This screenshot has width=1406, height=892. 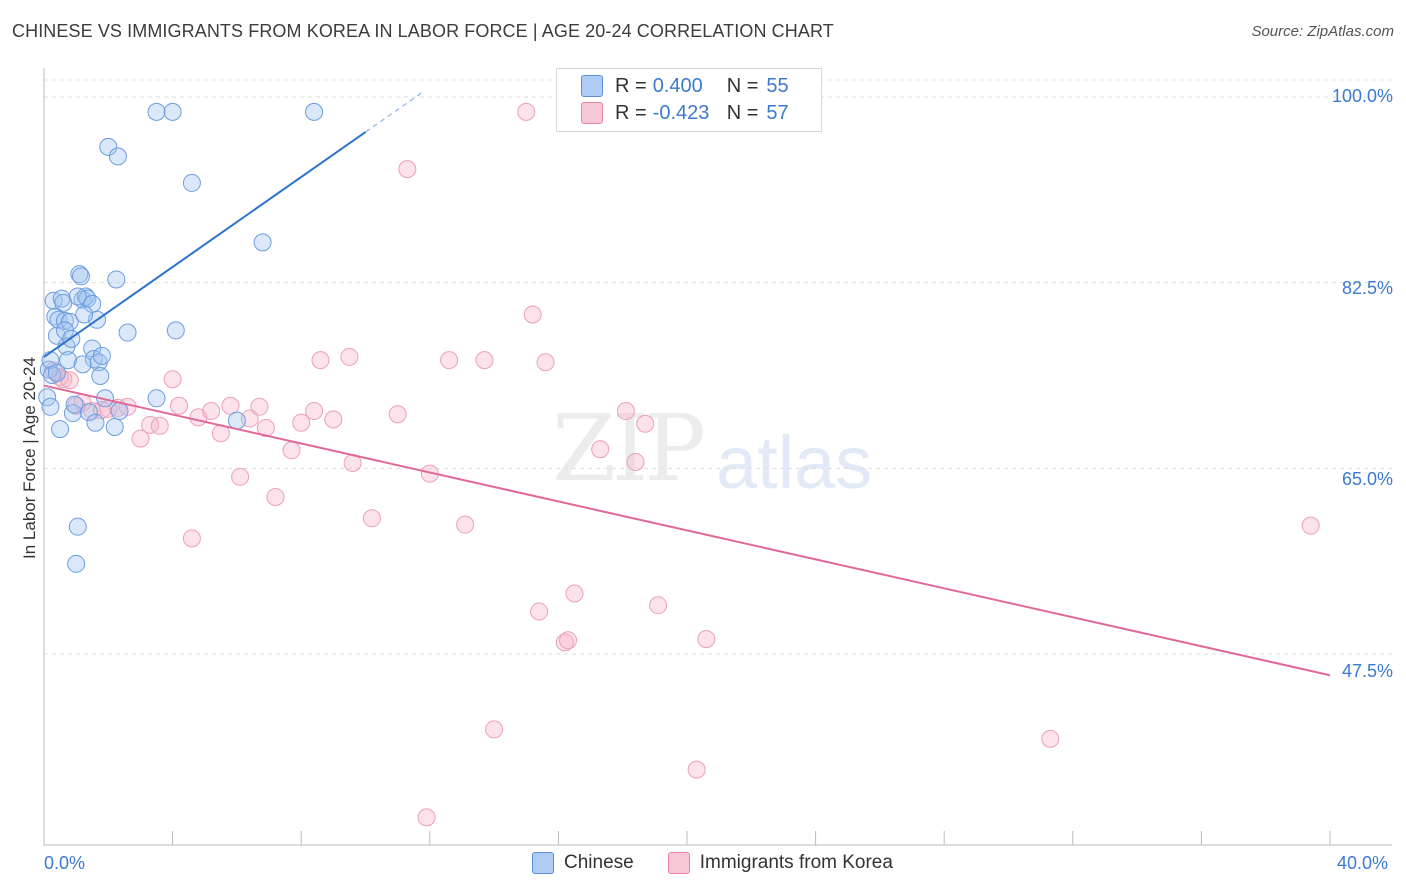 I want to click on x-max-label: 40.0%, so click(x=1363, y=863).